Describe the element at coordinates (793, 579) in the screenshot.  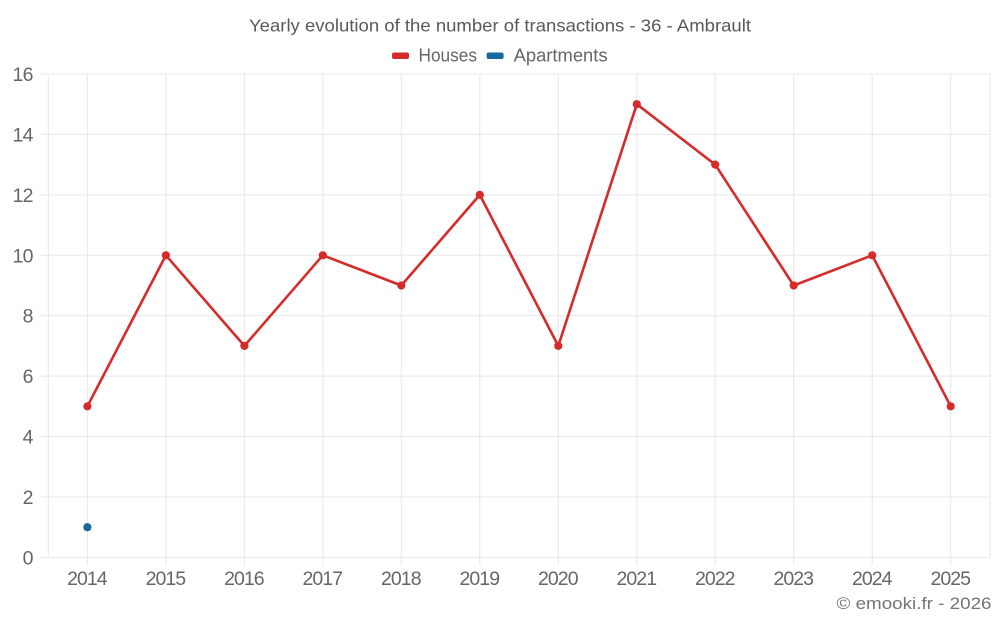
I see `svg-text: 2023` at that location.